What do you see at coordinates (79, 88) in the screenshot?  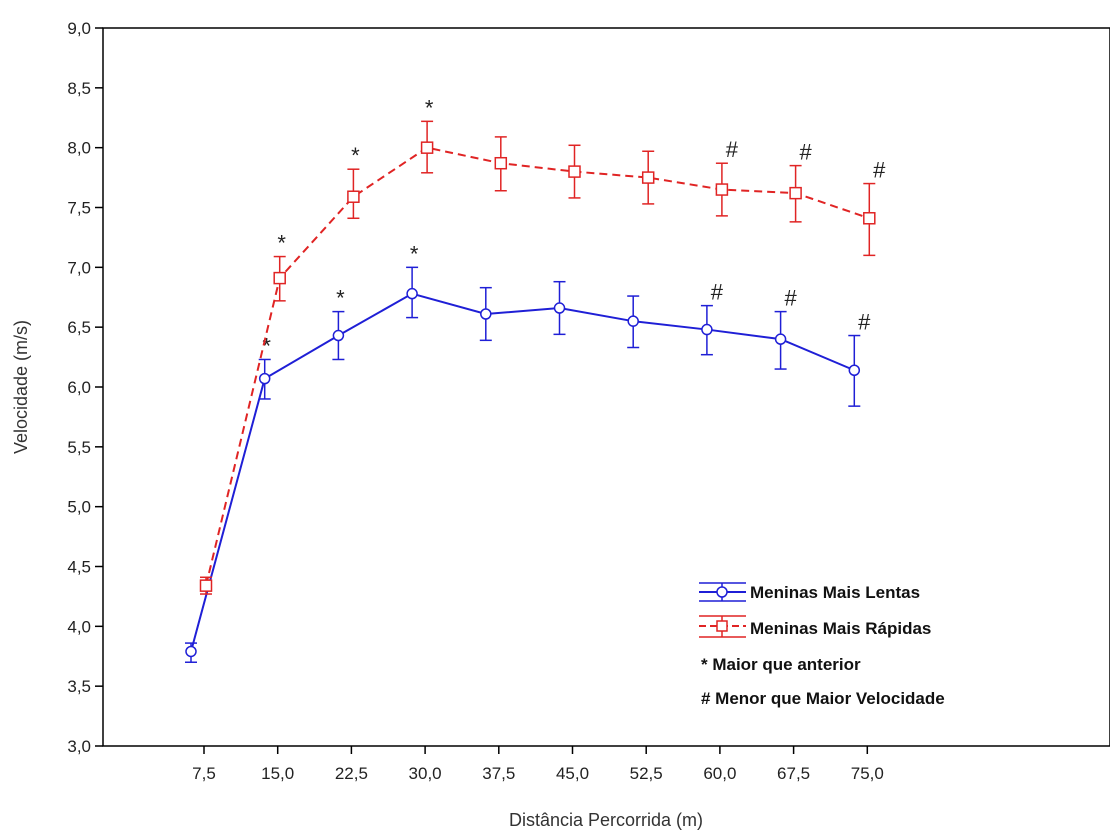 I see `y-tick-label: 8,5` at bounding box center [79, 88].